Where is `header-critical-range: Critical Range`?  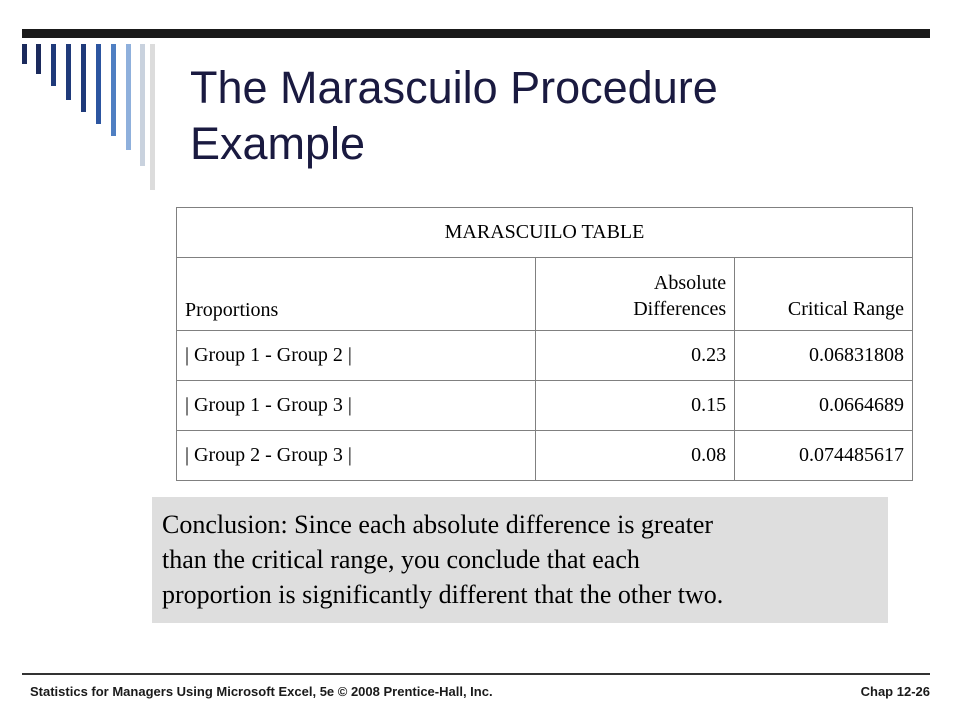 header-critical-range: Critical Range is located at coordinates (823, 294).